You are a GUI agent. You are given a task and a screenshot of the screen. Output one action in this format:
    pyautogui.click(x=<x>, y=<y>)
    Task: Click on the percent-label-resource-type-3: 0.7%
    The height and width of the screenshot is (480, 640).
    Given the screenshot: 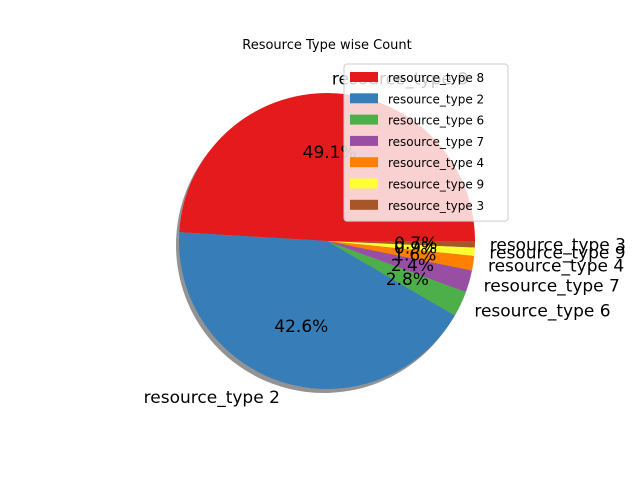 What is the action you would take?
    pyautogui.click(x=415, y=244)
    